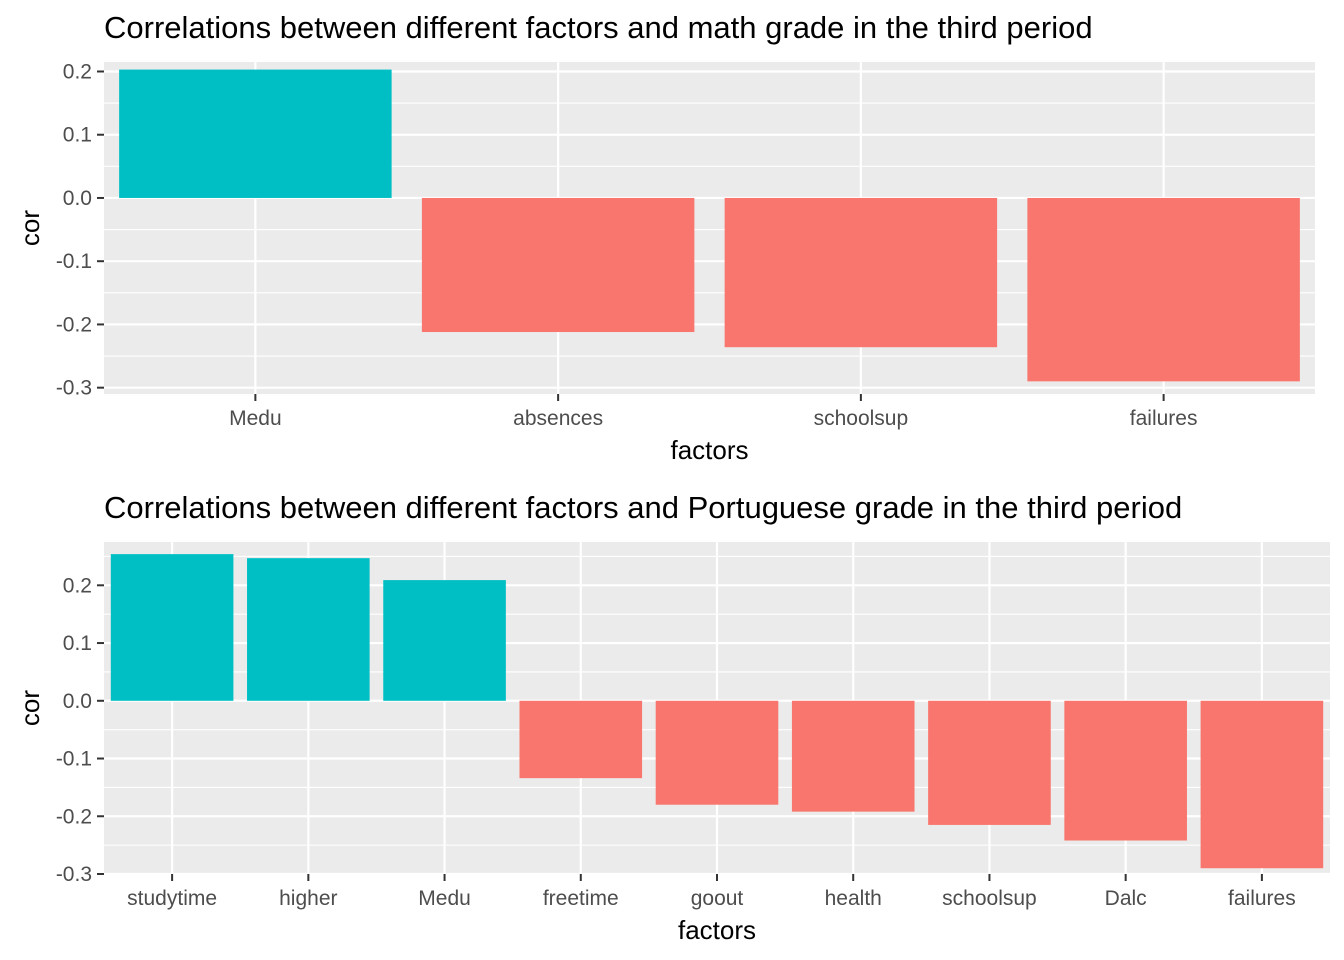  I want to click on bar-absences, so click(558, 265).